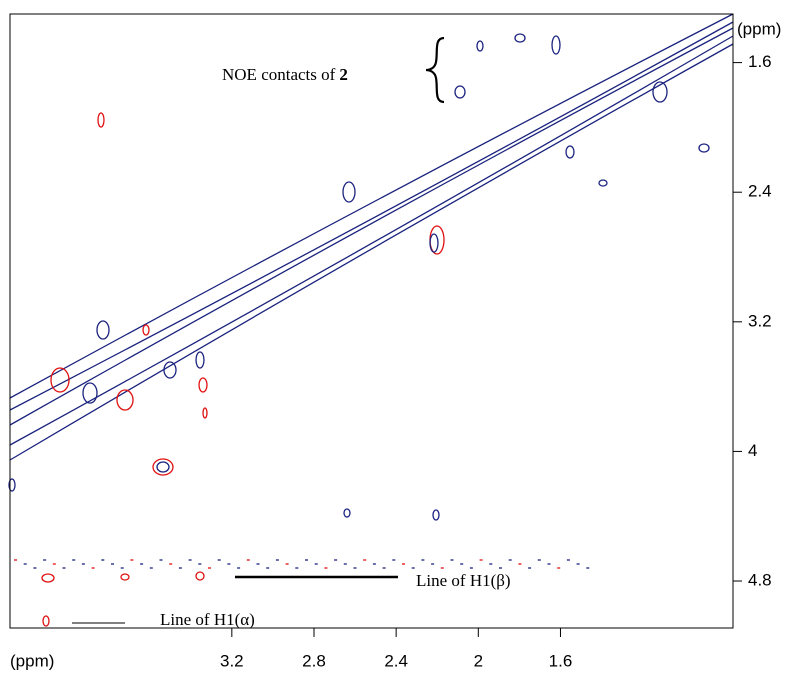  I want to click on x-tick-label: 2, so click(478, 660).